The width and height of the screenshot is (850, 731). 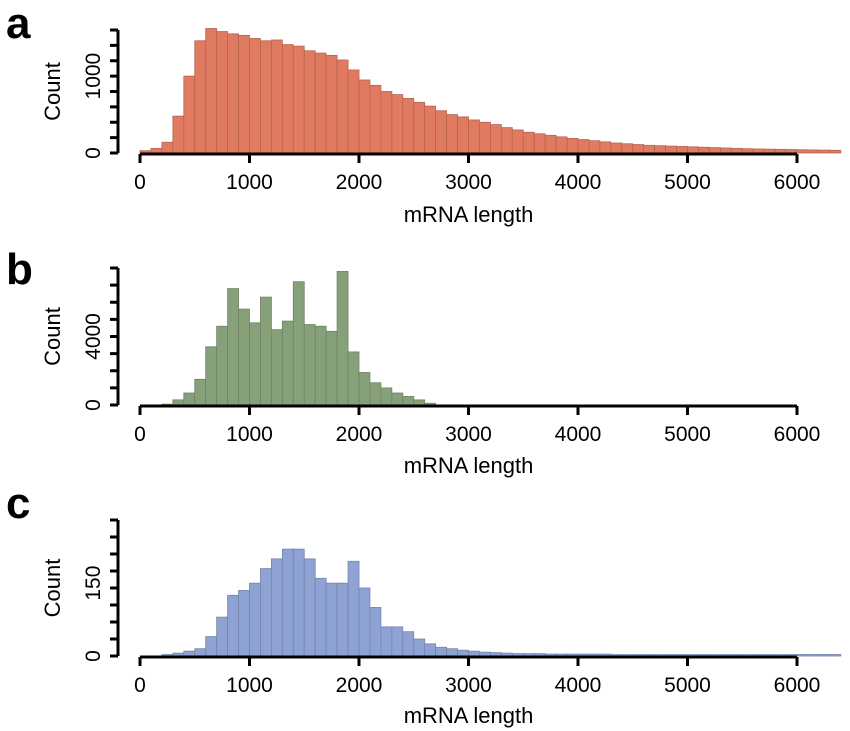 I want to click on x-tick-label: 1000, so click(x=249, y=685).